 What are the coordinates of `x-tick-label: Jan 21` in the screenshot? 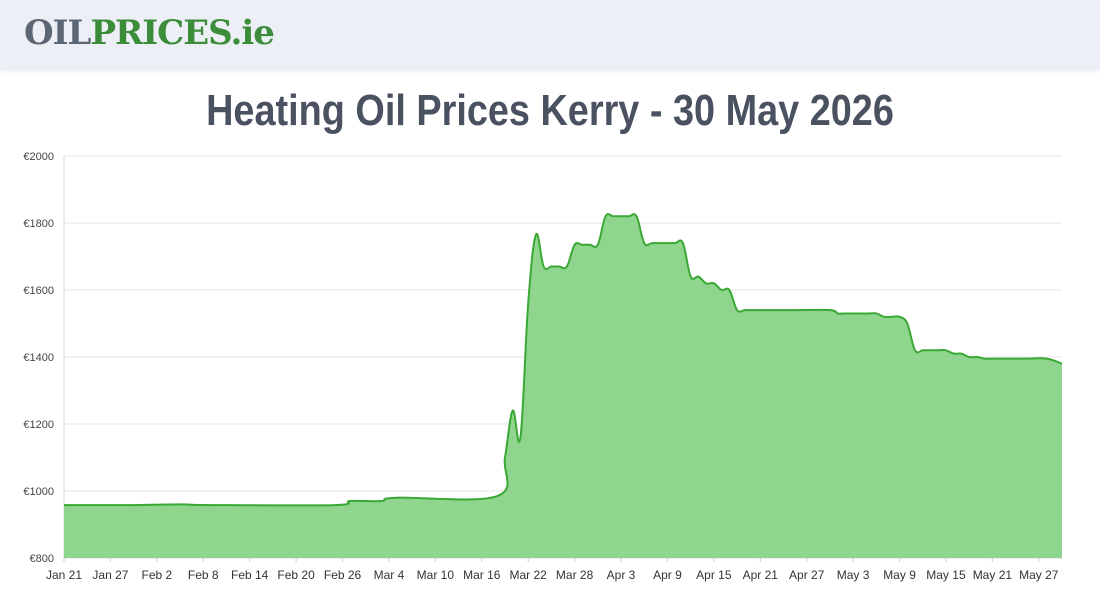 It's located at (64, 575).